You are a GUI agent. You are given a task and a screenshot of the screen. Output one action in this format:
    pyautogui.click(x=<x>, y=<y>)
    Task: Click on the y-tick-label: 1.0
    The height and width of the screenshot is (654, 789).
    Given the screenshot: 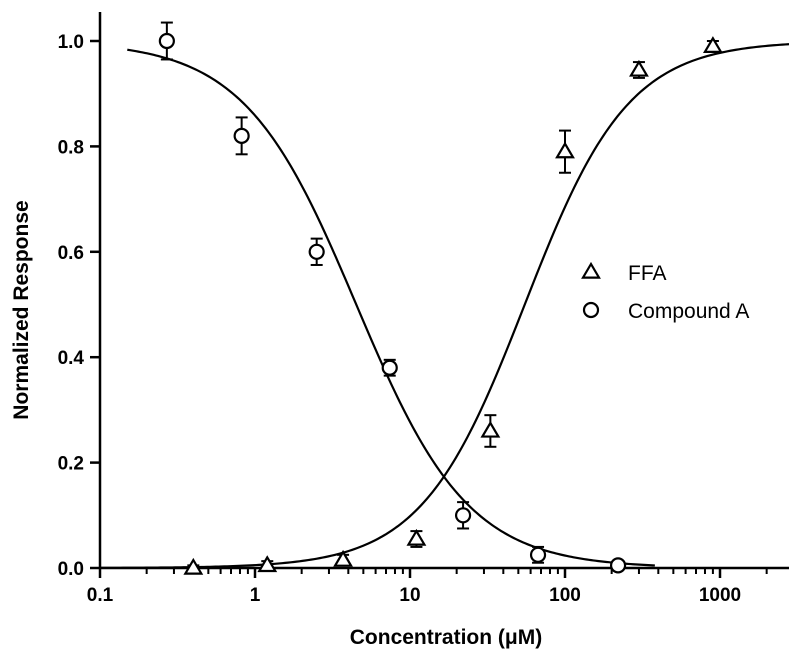 What is the action you would take?
    pyautogui.click(x=71, y=42)
    